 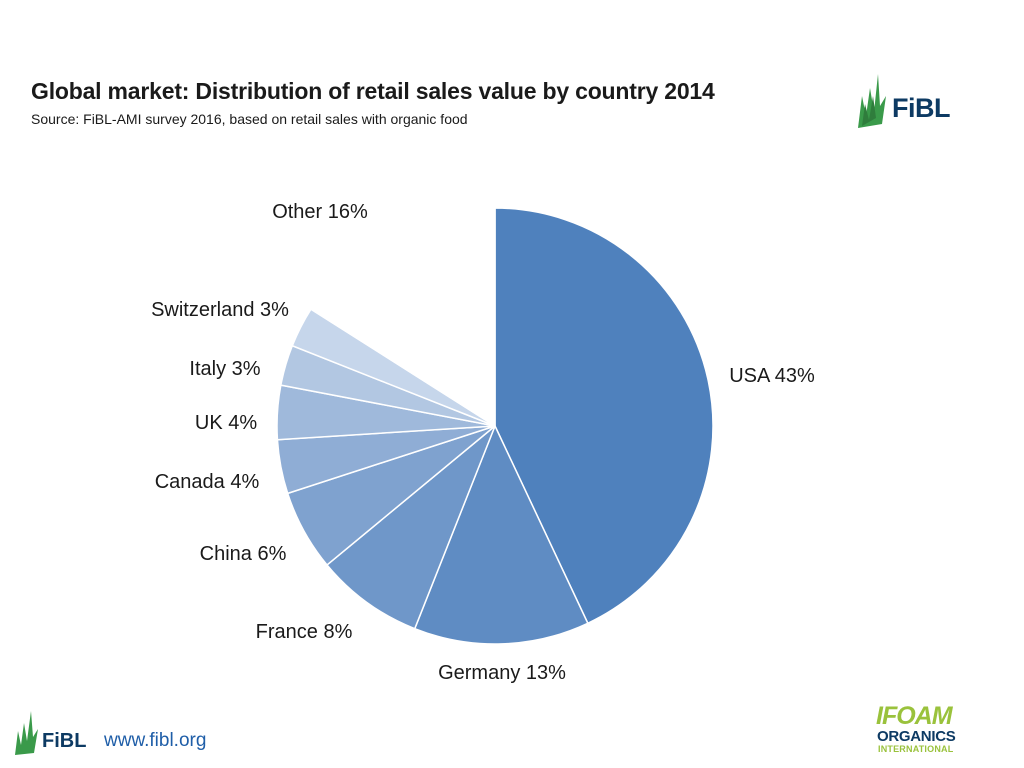 What do you see at coordinates (872, 101) in the screenshot?
I see `fibl-leaf-icon` at bounding box center [872, 101].